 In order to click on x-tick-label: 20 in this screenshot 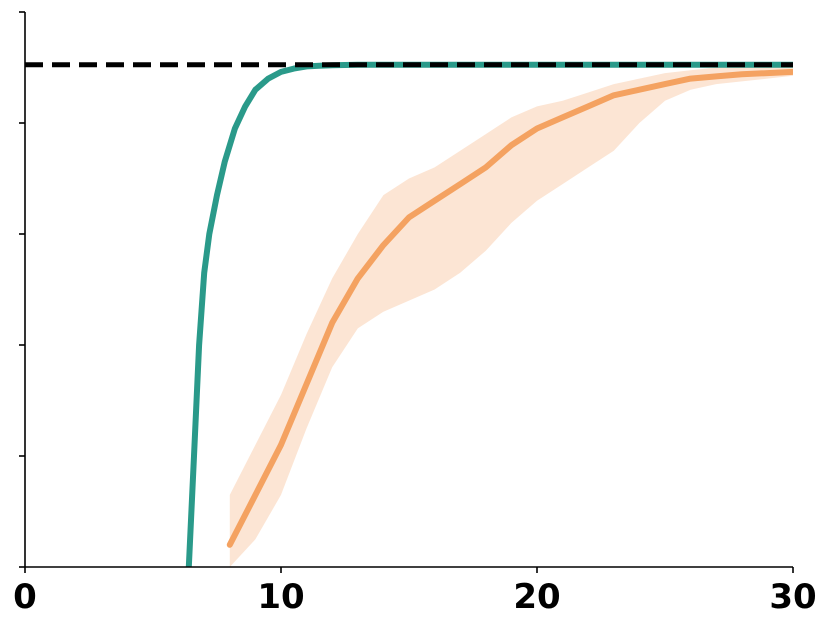, I will do `click(536, 597)`.